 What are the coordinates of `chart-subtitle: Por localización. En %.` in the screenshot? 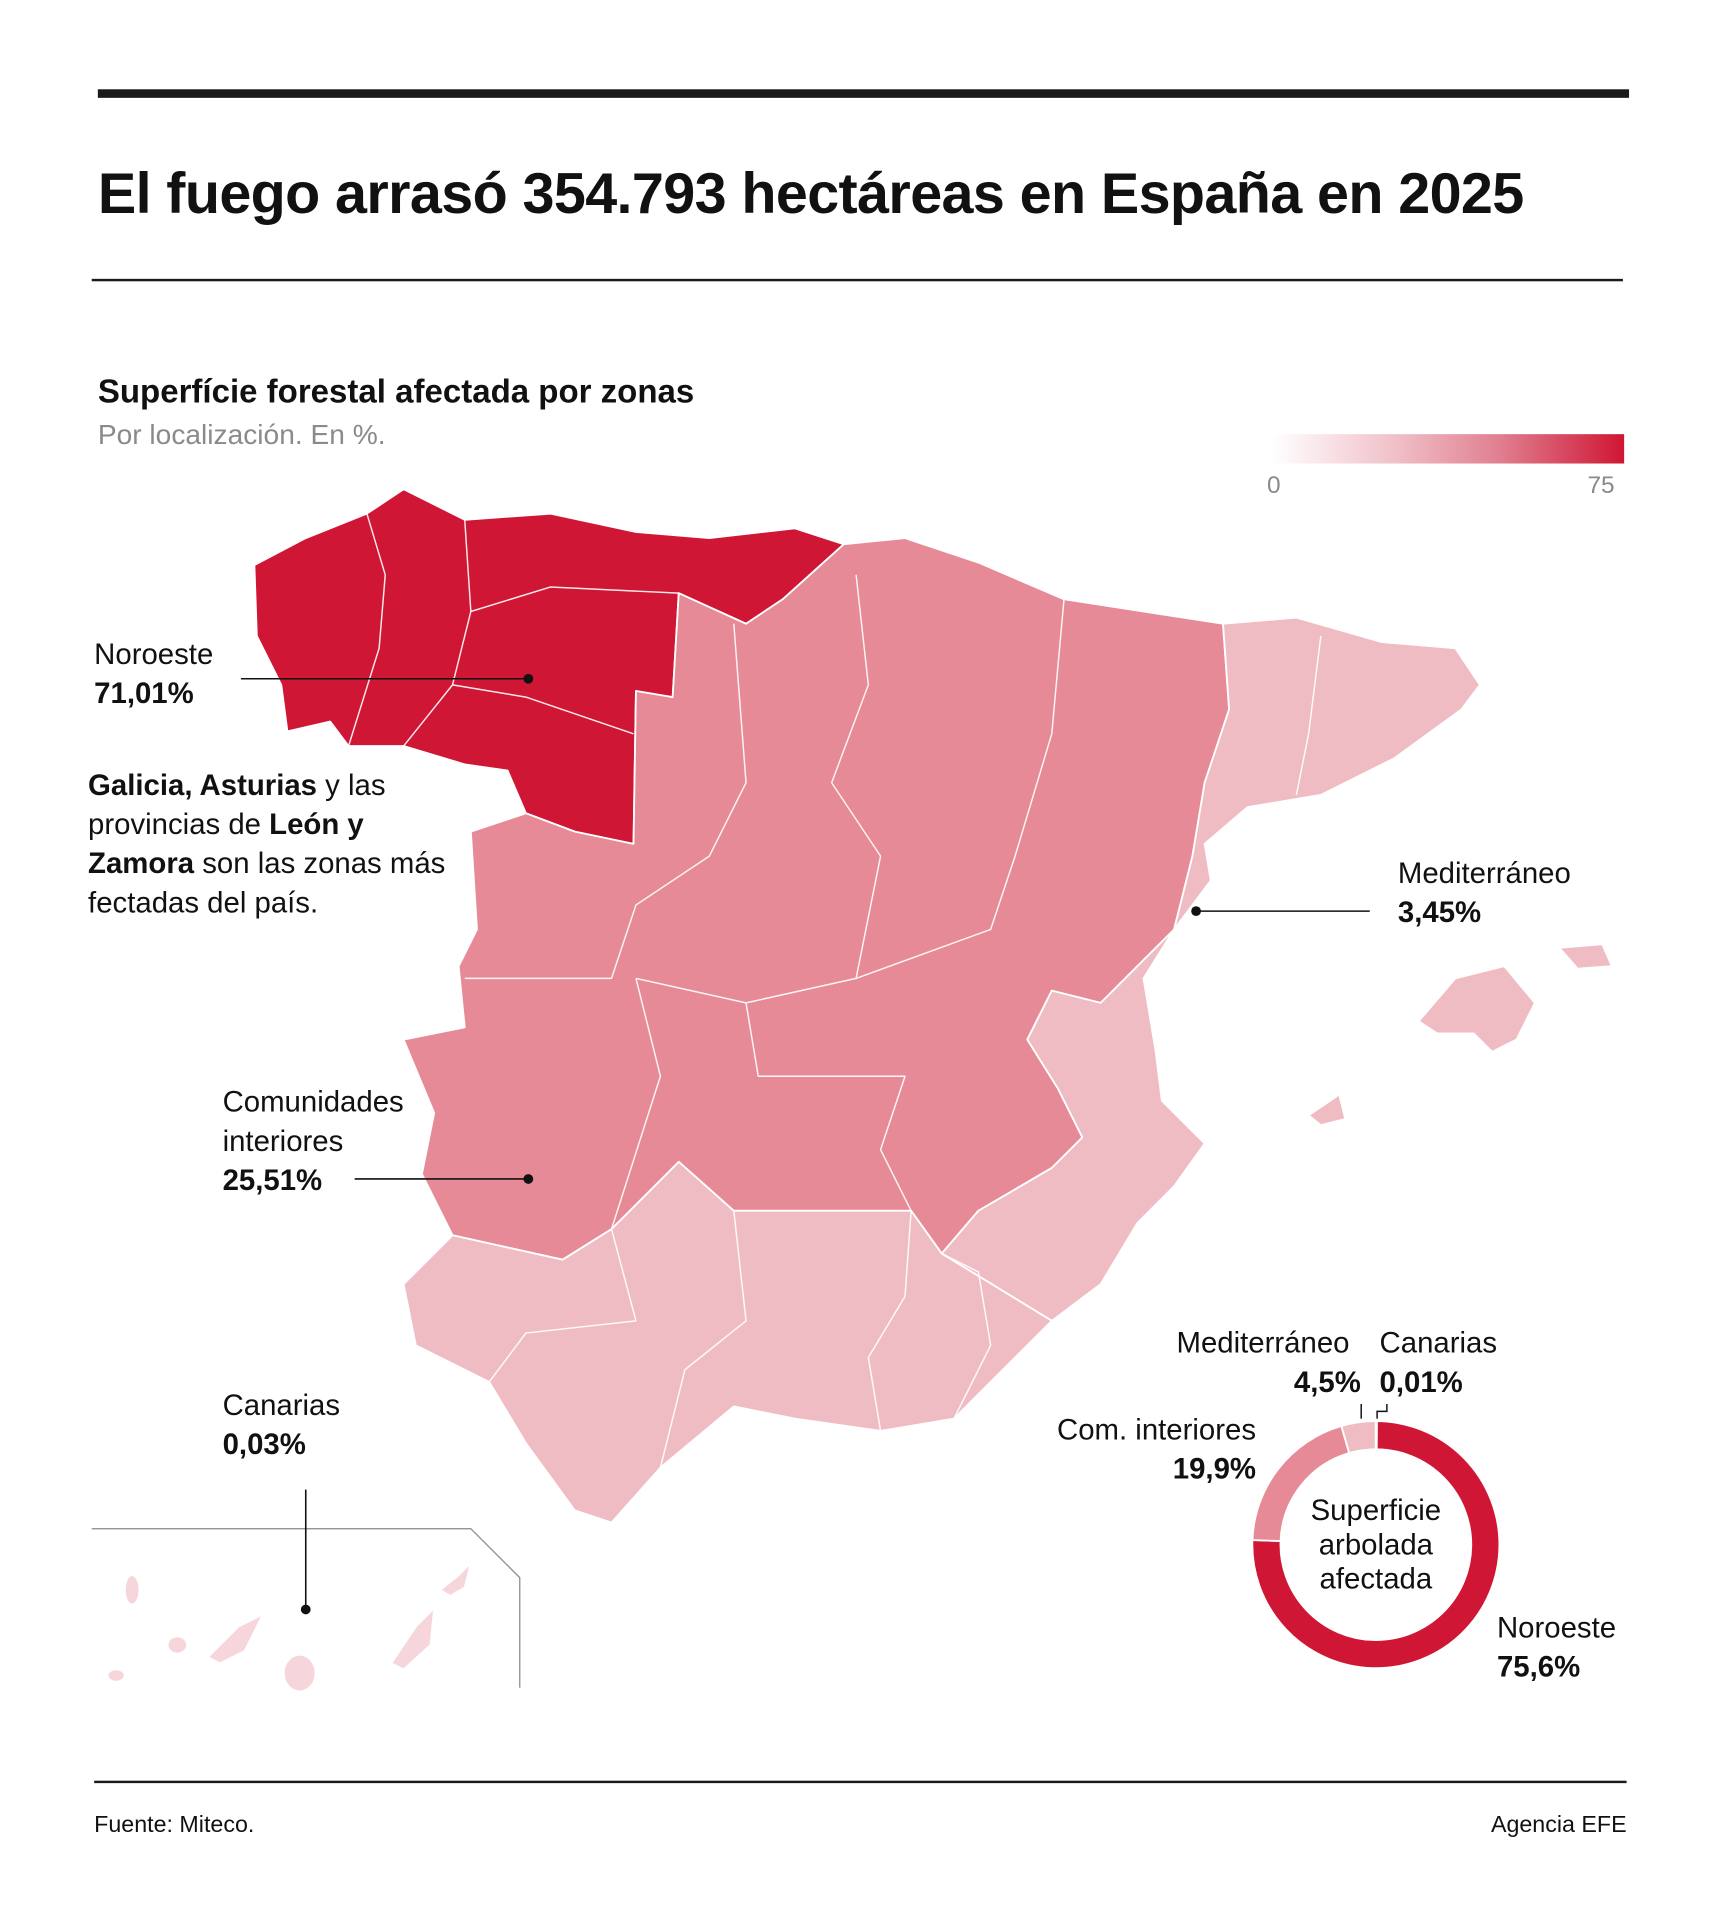 It's located at (241, 434).